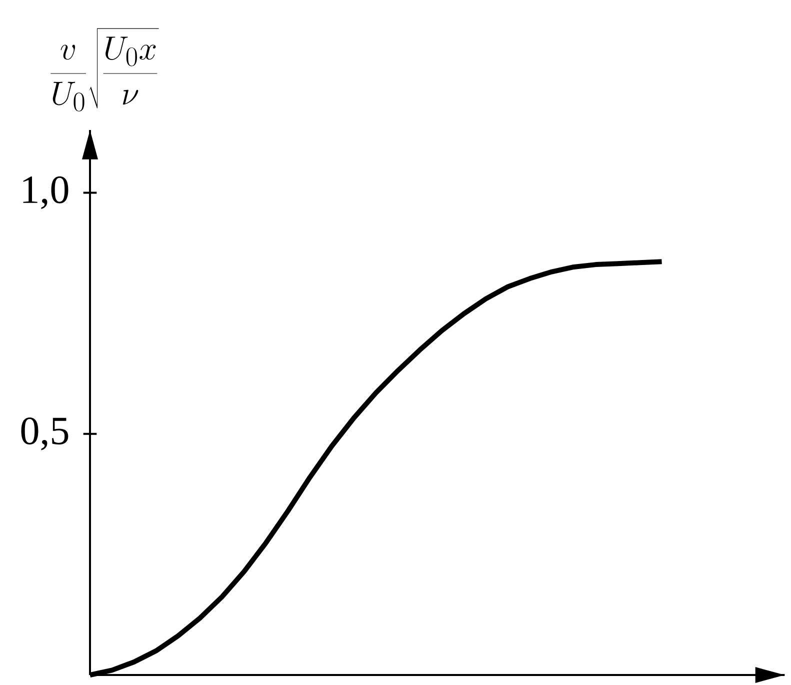 Image resolution: width=791 pixels, height=685 pixels. What do you see at coordinates (45, 193) in the screenshot?
I see `y-tick-label: 1,0` at bounding box center [45, 193].